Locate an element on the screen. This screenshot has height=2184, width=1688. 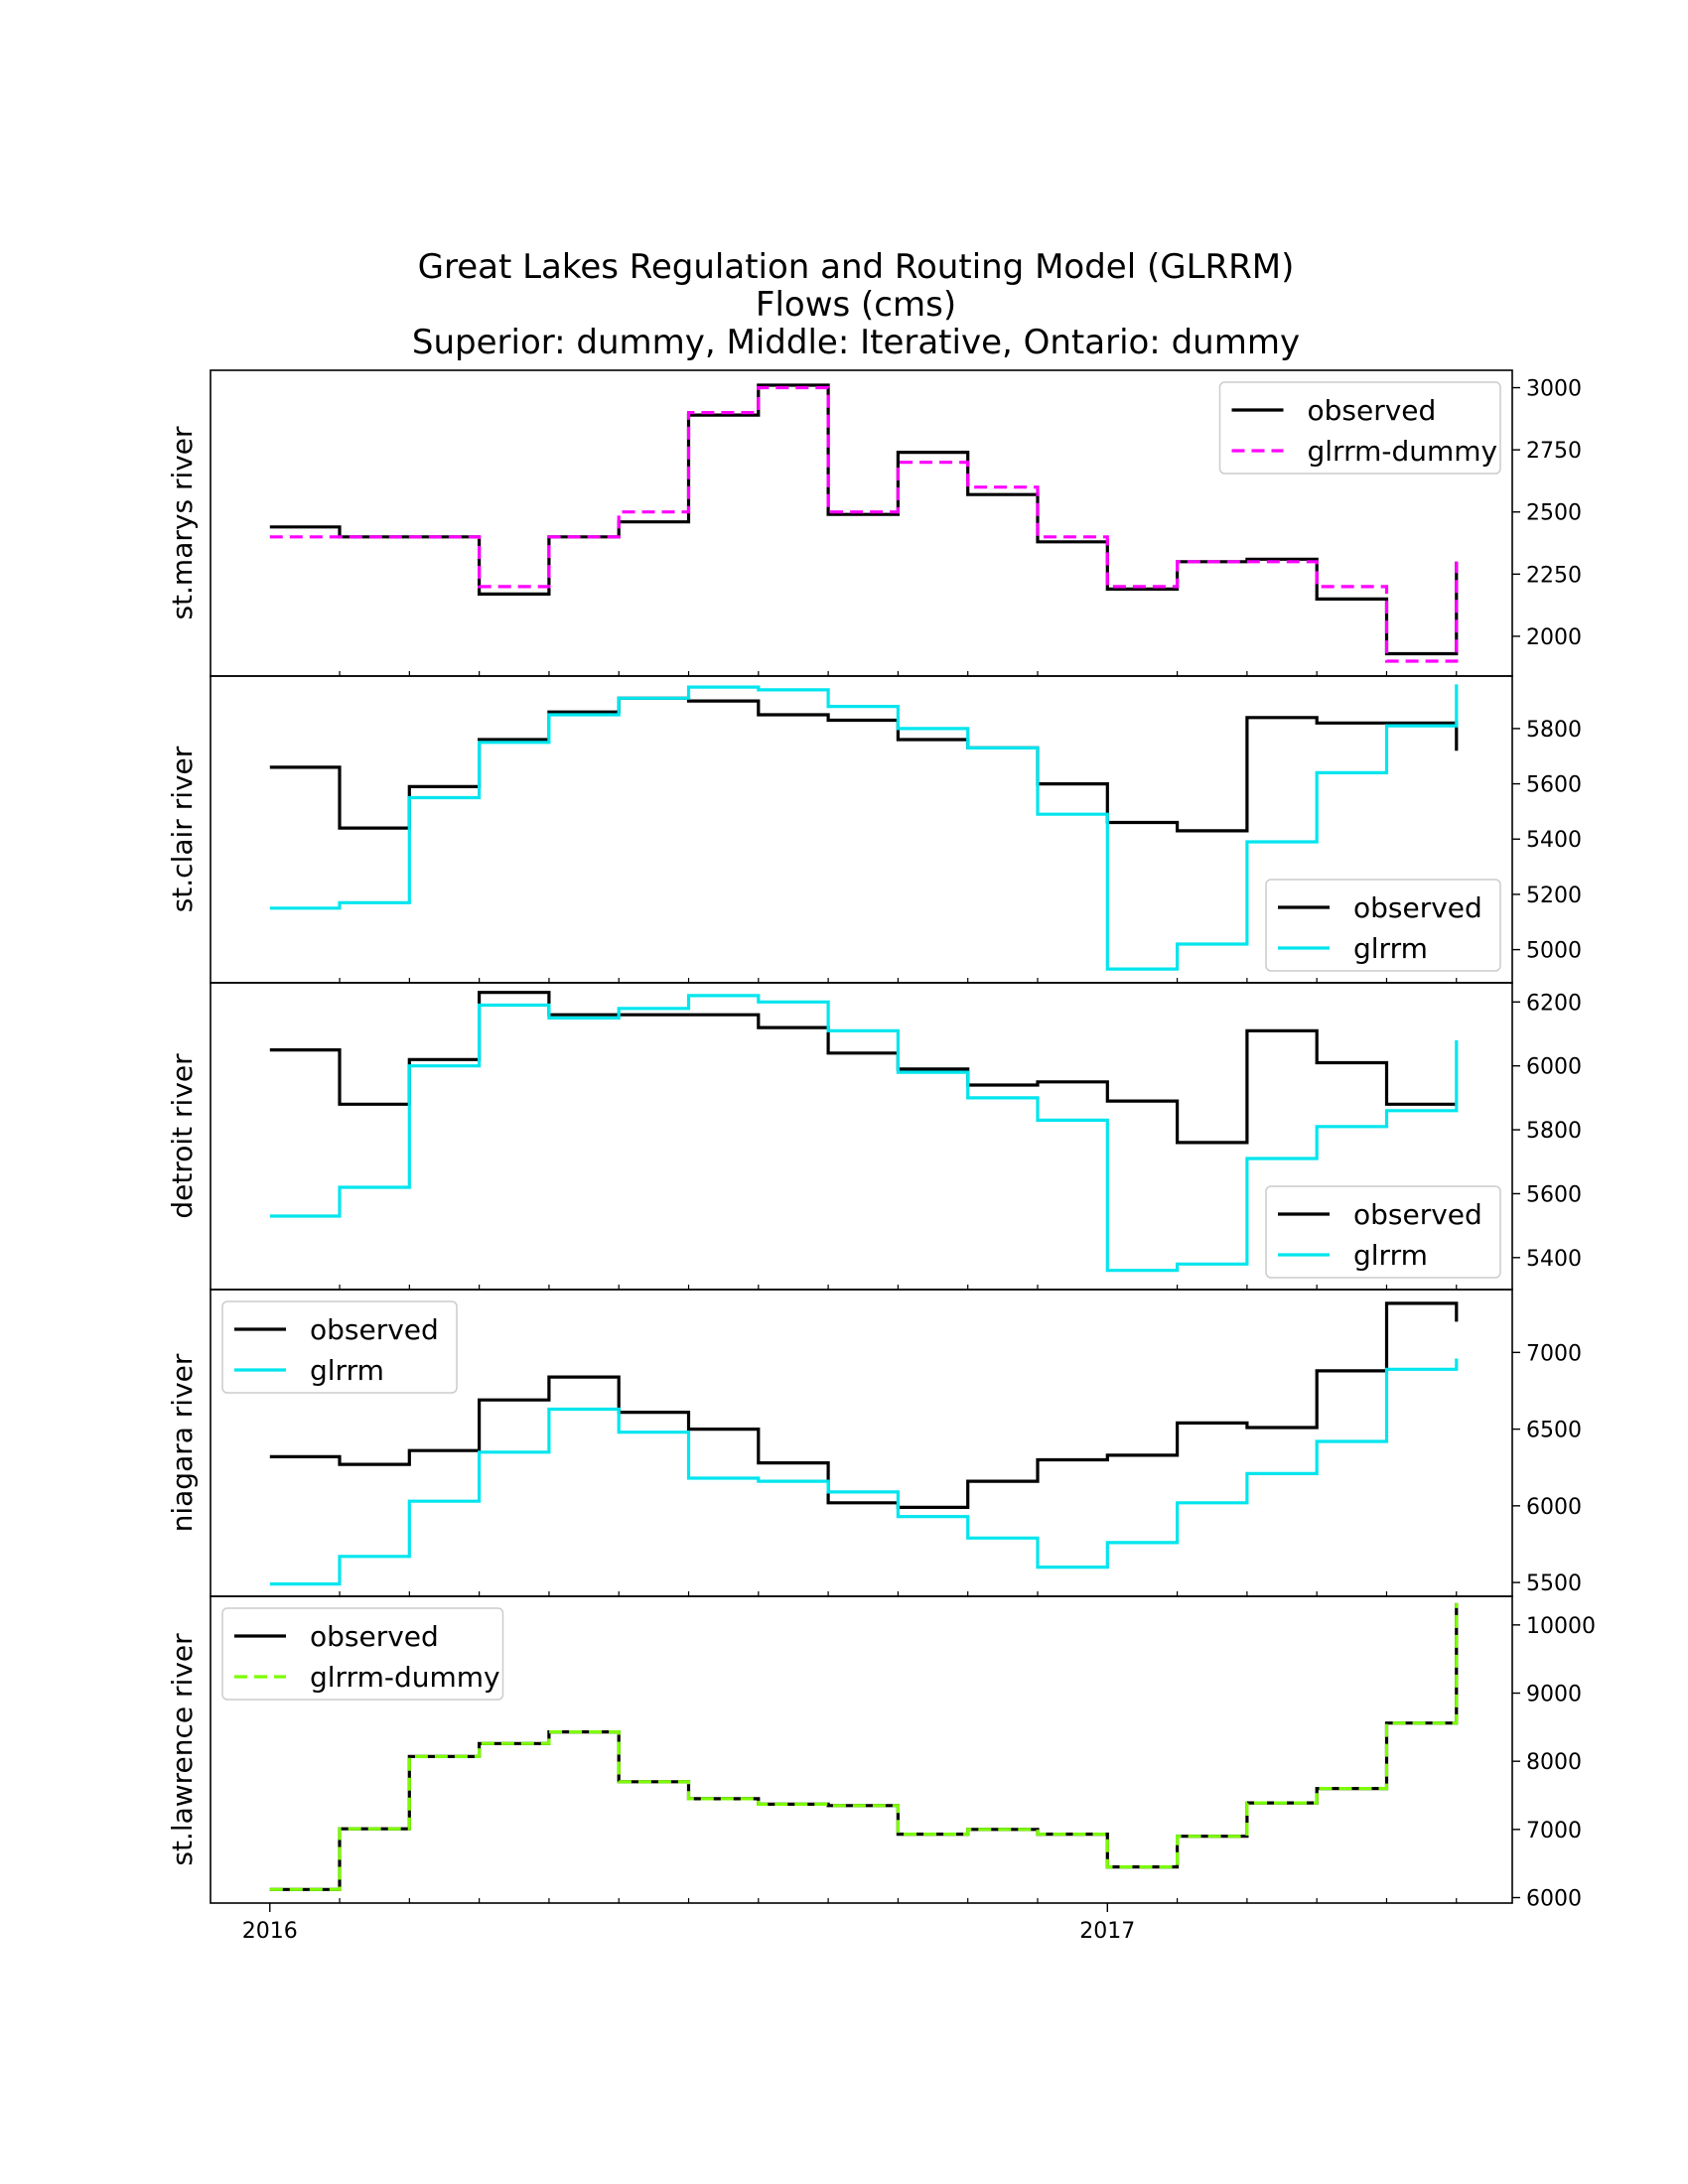
y-tick-label: 6500 is located at coordinates (1554, 1431).